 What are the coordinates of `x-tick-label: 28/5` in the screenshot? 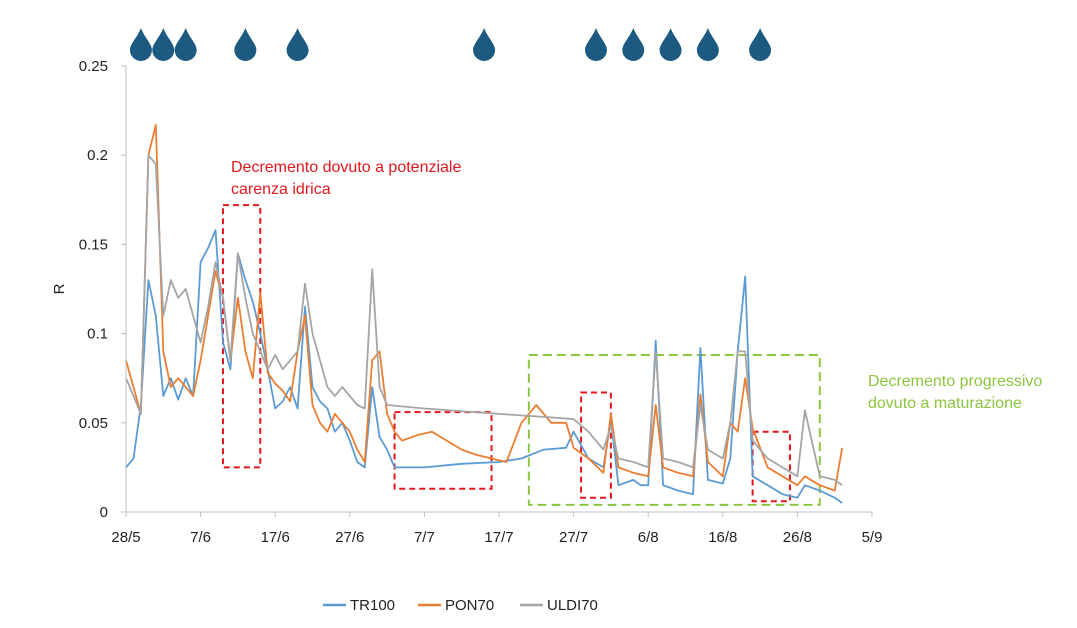 It's located at (125, 537).